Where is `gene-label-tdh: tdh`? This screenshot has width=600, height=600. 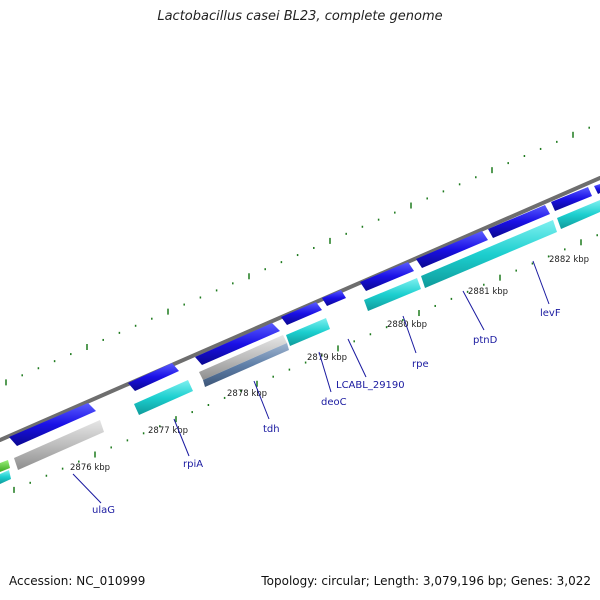 gene-label-tdh: tdh is located at coordinates (271, 429).